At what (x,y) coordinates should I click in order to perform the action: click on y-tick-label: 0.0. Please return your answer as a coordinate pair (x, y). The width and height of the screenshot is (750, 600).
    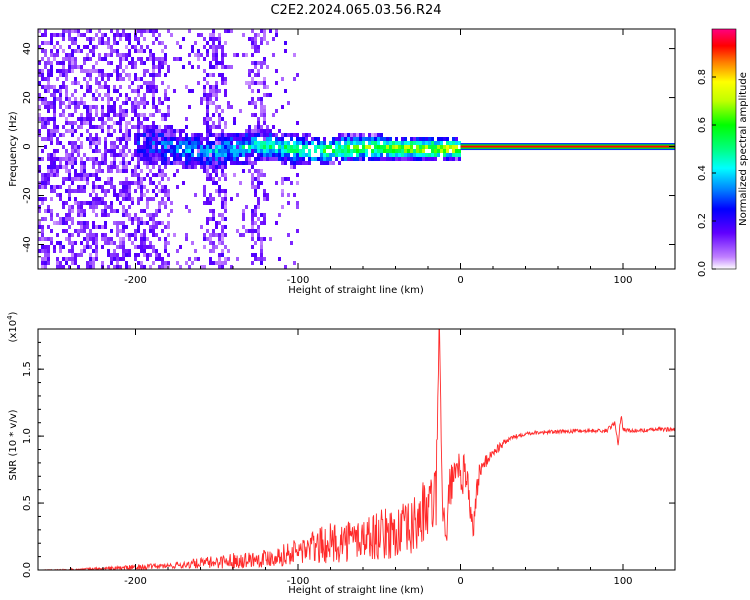
    Looking at the image, I should click on (27, 570).